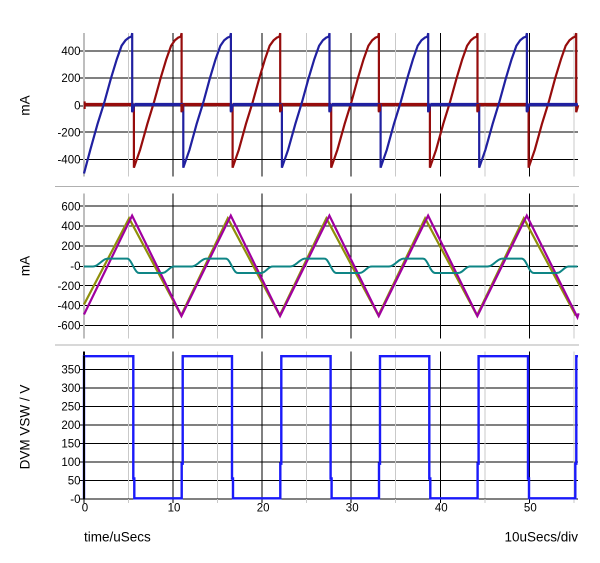  Describe the element at coordinates (25, 427) in the screenshot. I see `svg-text: DVM VSW / V` at that location.